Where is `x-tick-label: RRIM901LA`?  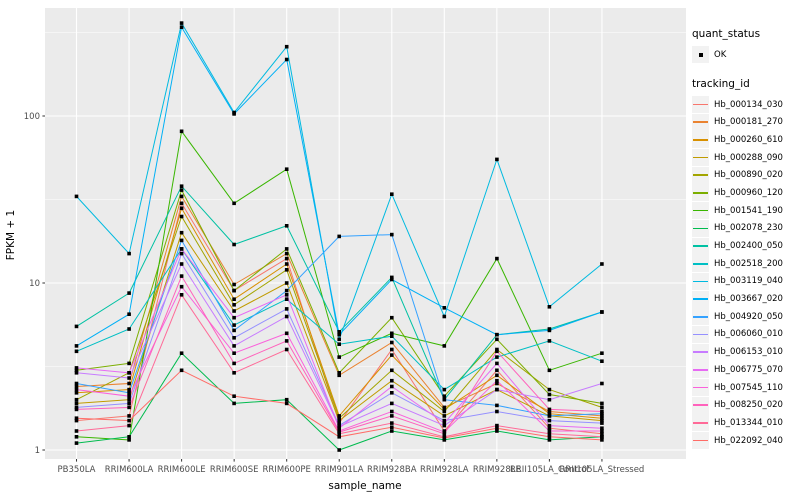 x-tick-label: RRIM901LA is located at coordinates (339, 470).